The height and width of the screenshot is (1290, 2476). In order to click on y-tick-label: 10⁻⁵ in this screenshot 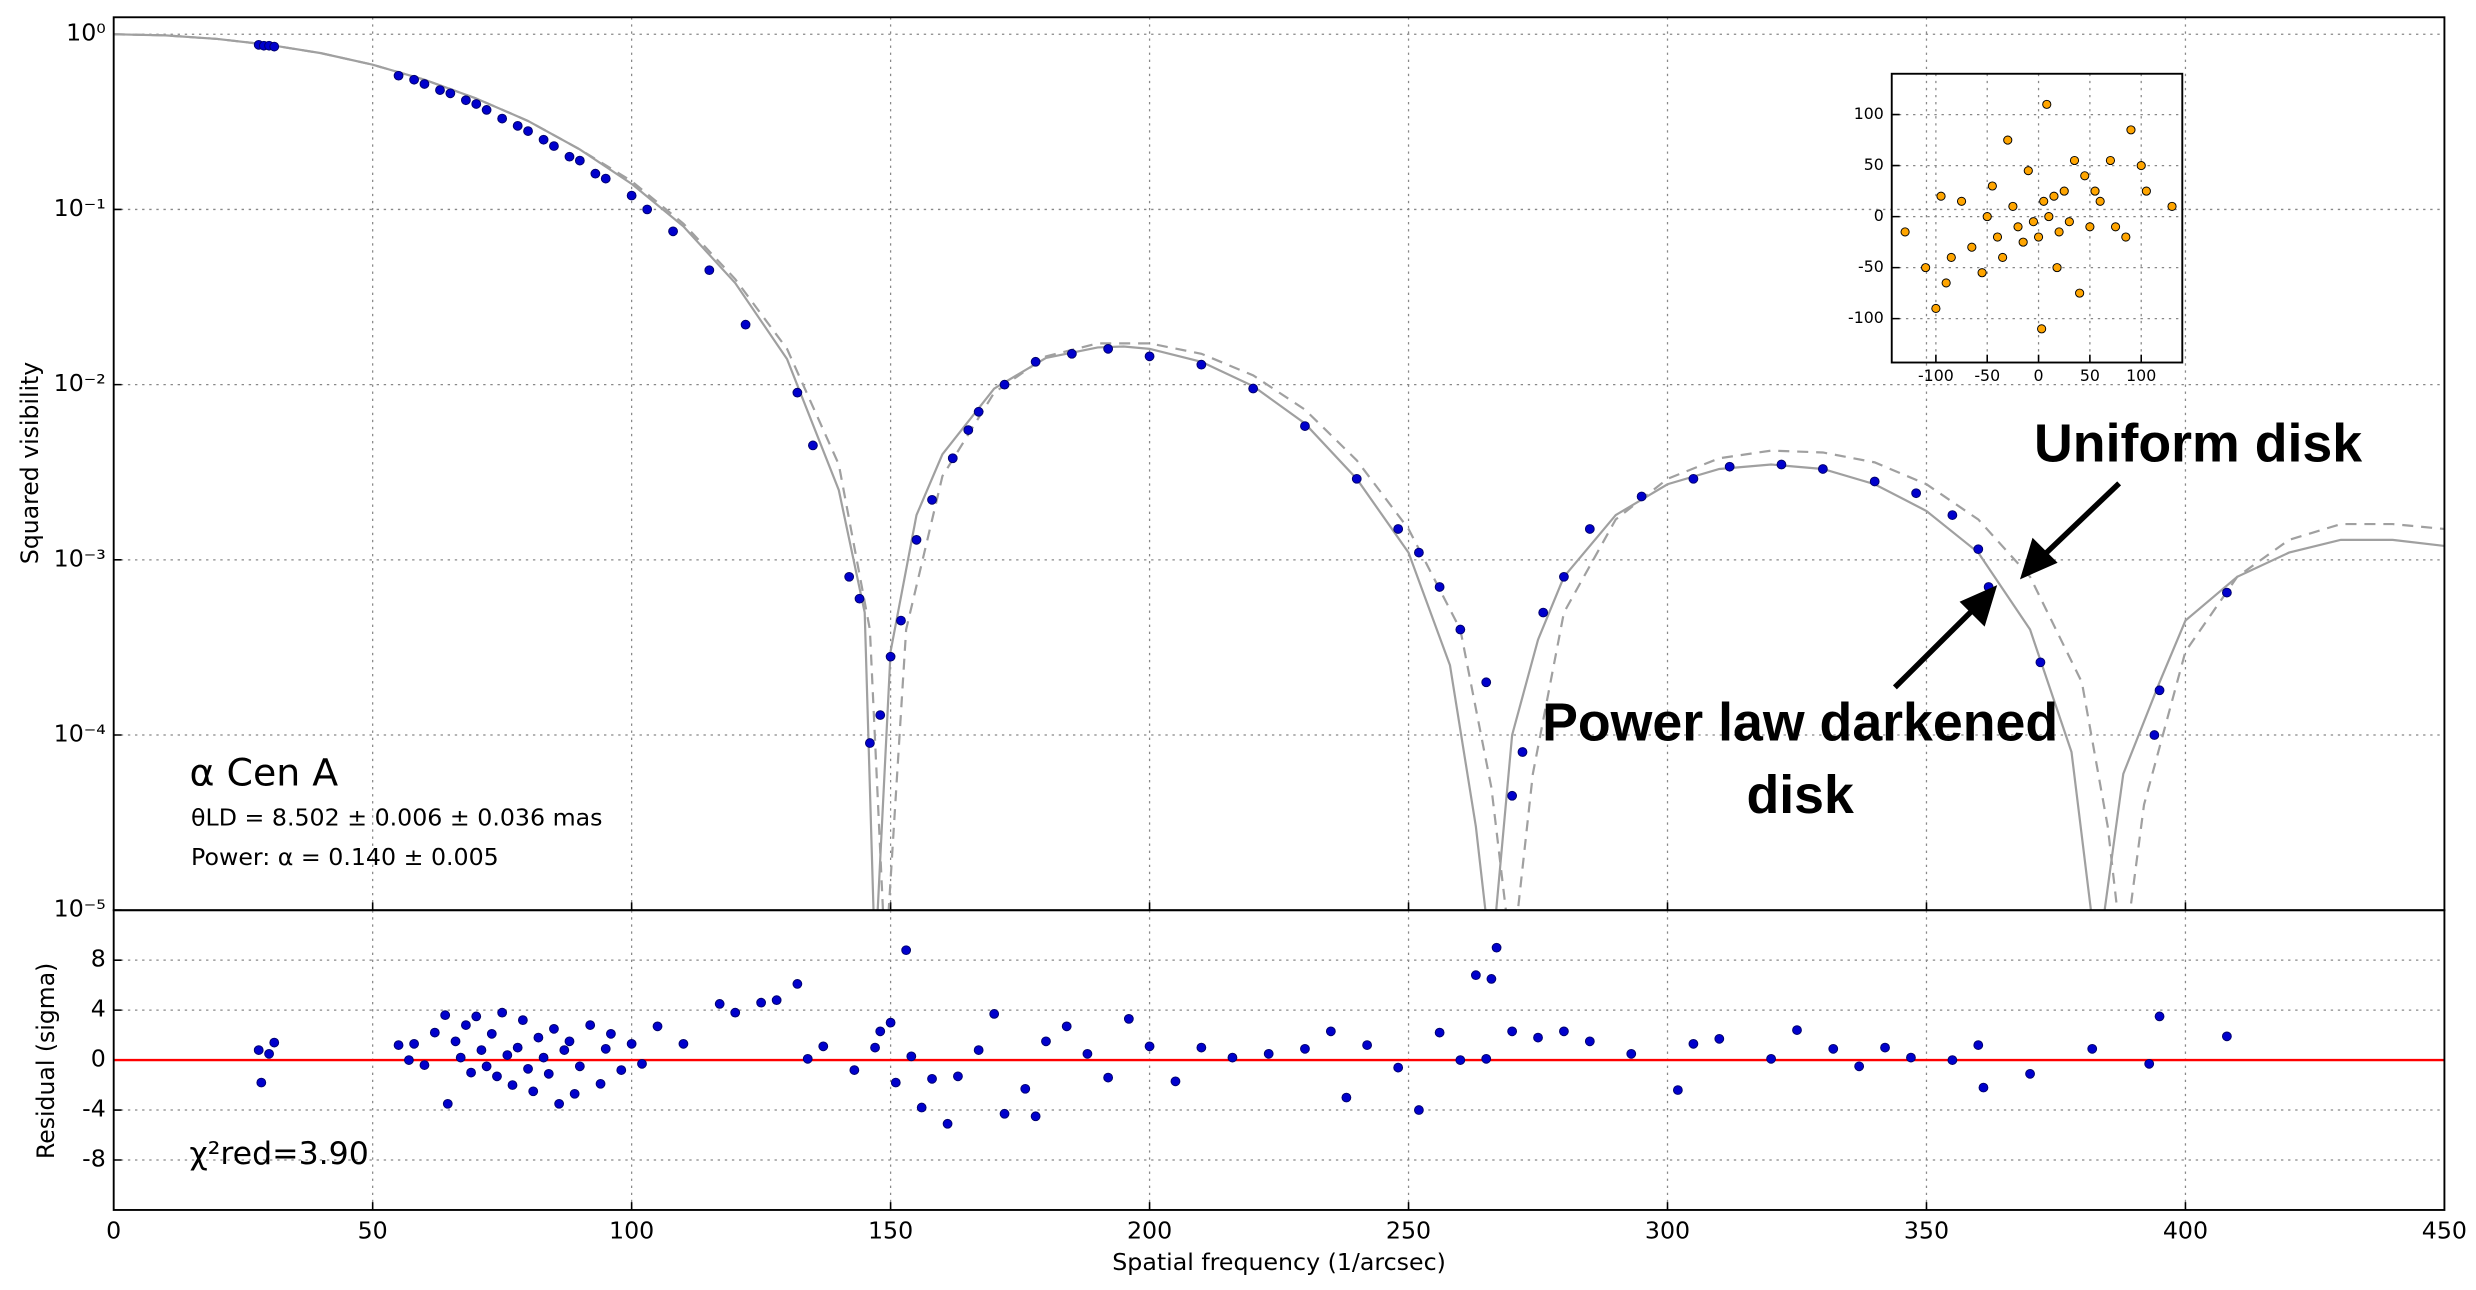, I will do `click(80, 909)`.